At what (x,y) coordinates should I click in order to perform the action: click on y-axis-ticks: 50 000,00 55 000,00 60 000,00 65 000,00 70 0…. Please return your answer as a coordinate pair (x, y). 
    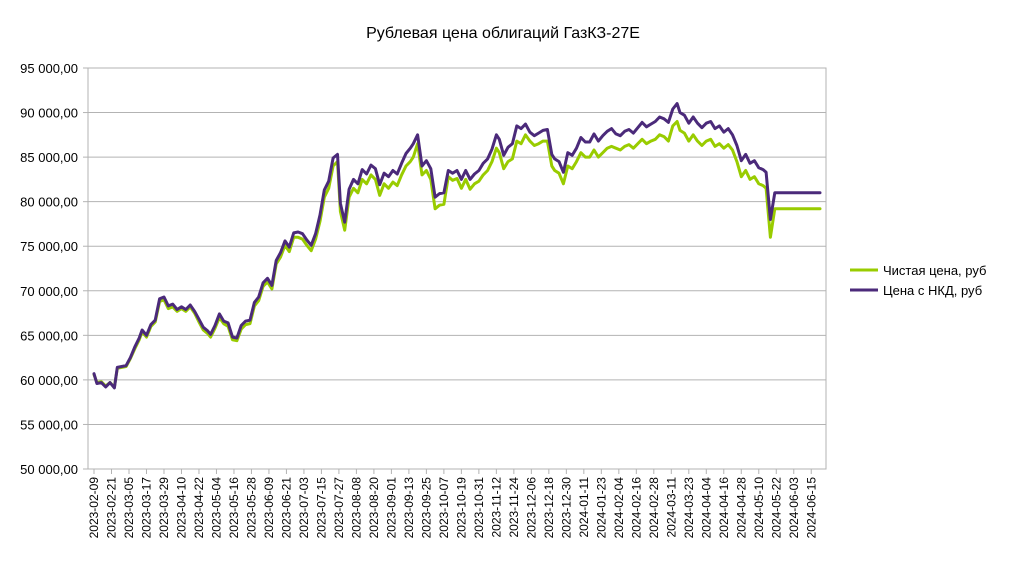
    Looking at the image, I should click on (54, 269).